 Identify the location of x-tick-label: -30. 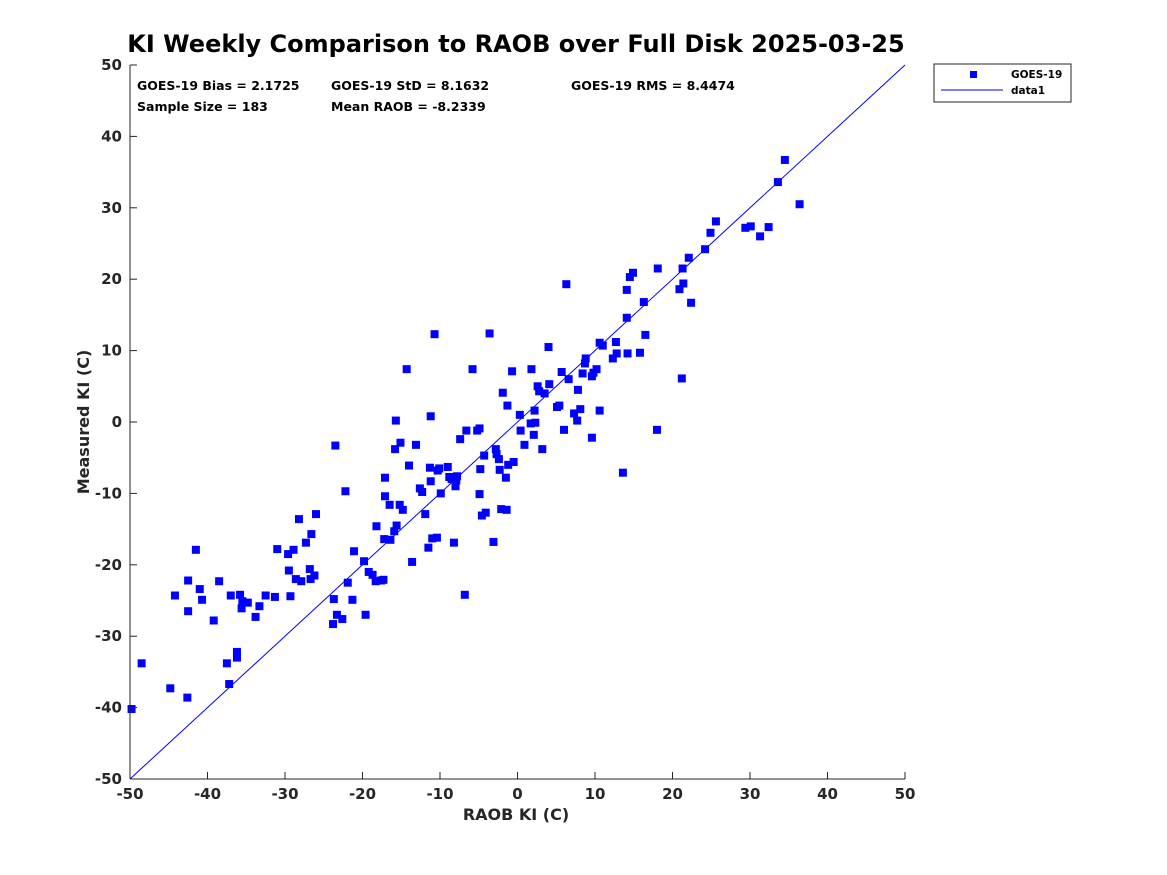
(284, 794).